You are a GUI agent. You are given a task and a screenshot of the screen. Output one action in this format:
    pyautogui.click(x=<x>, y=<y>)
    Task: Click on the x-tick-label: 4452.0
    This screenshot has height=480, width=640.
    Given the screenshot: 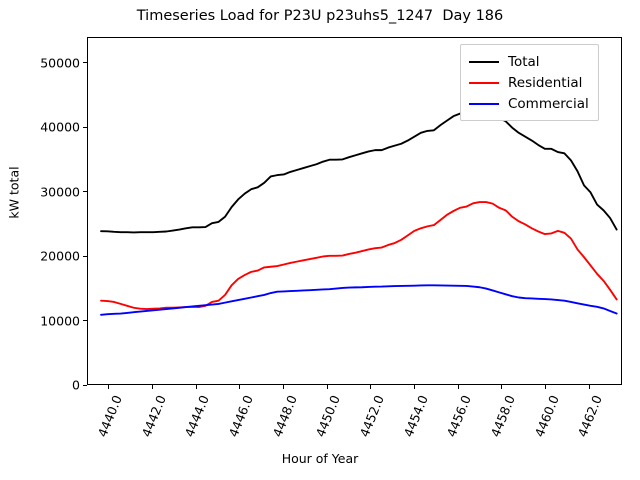 What is the action you would take?
    pyautogui.click(x=371, y=416)
    